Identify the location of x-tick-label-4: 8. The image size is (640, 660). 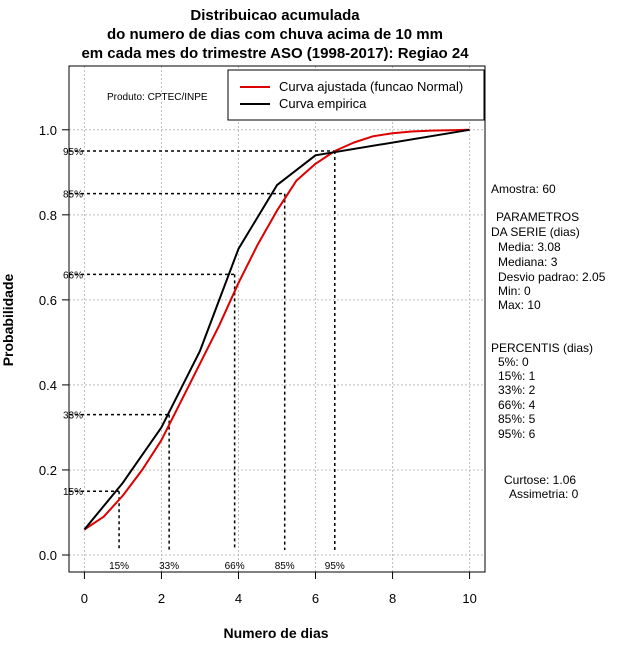
(392, 598).